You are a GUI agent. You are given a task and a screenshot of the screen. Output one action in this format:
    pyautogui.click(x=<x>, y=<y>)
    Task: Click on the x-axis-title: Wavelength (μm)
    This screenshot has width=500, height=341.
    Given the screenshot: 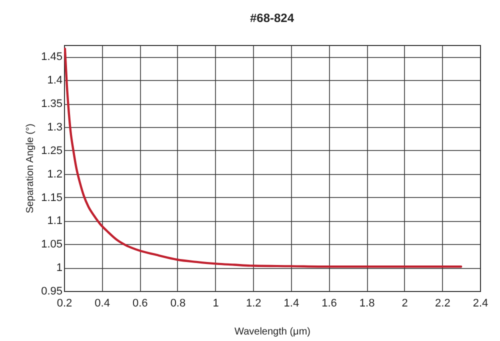 What is the action you would take?
    pyautogui.click(x=272, y=332)
    